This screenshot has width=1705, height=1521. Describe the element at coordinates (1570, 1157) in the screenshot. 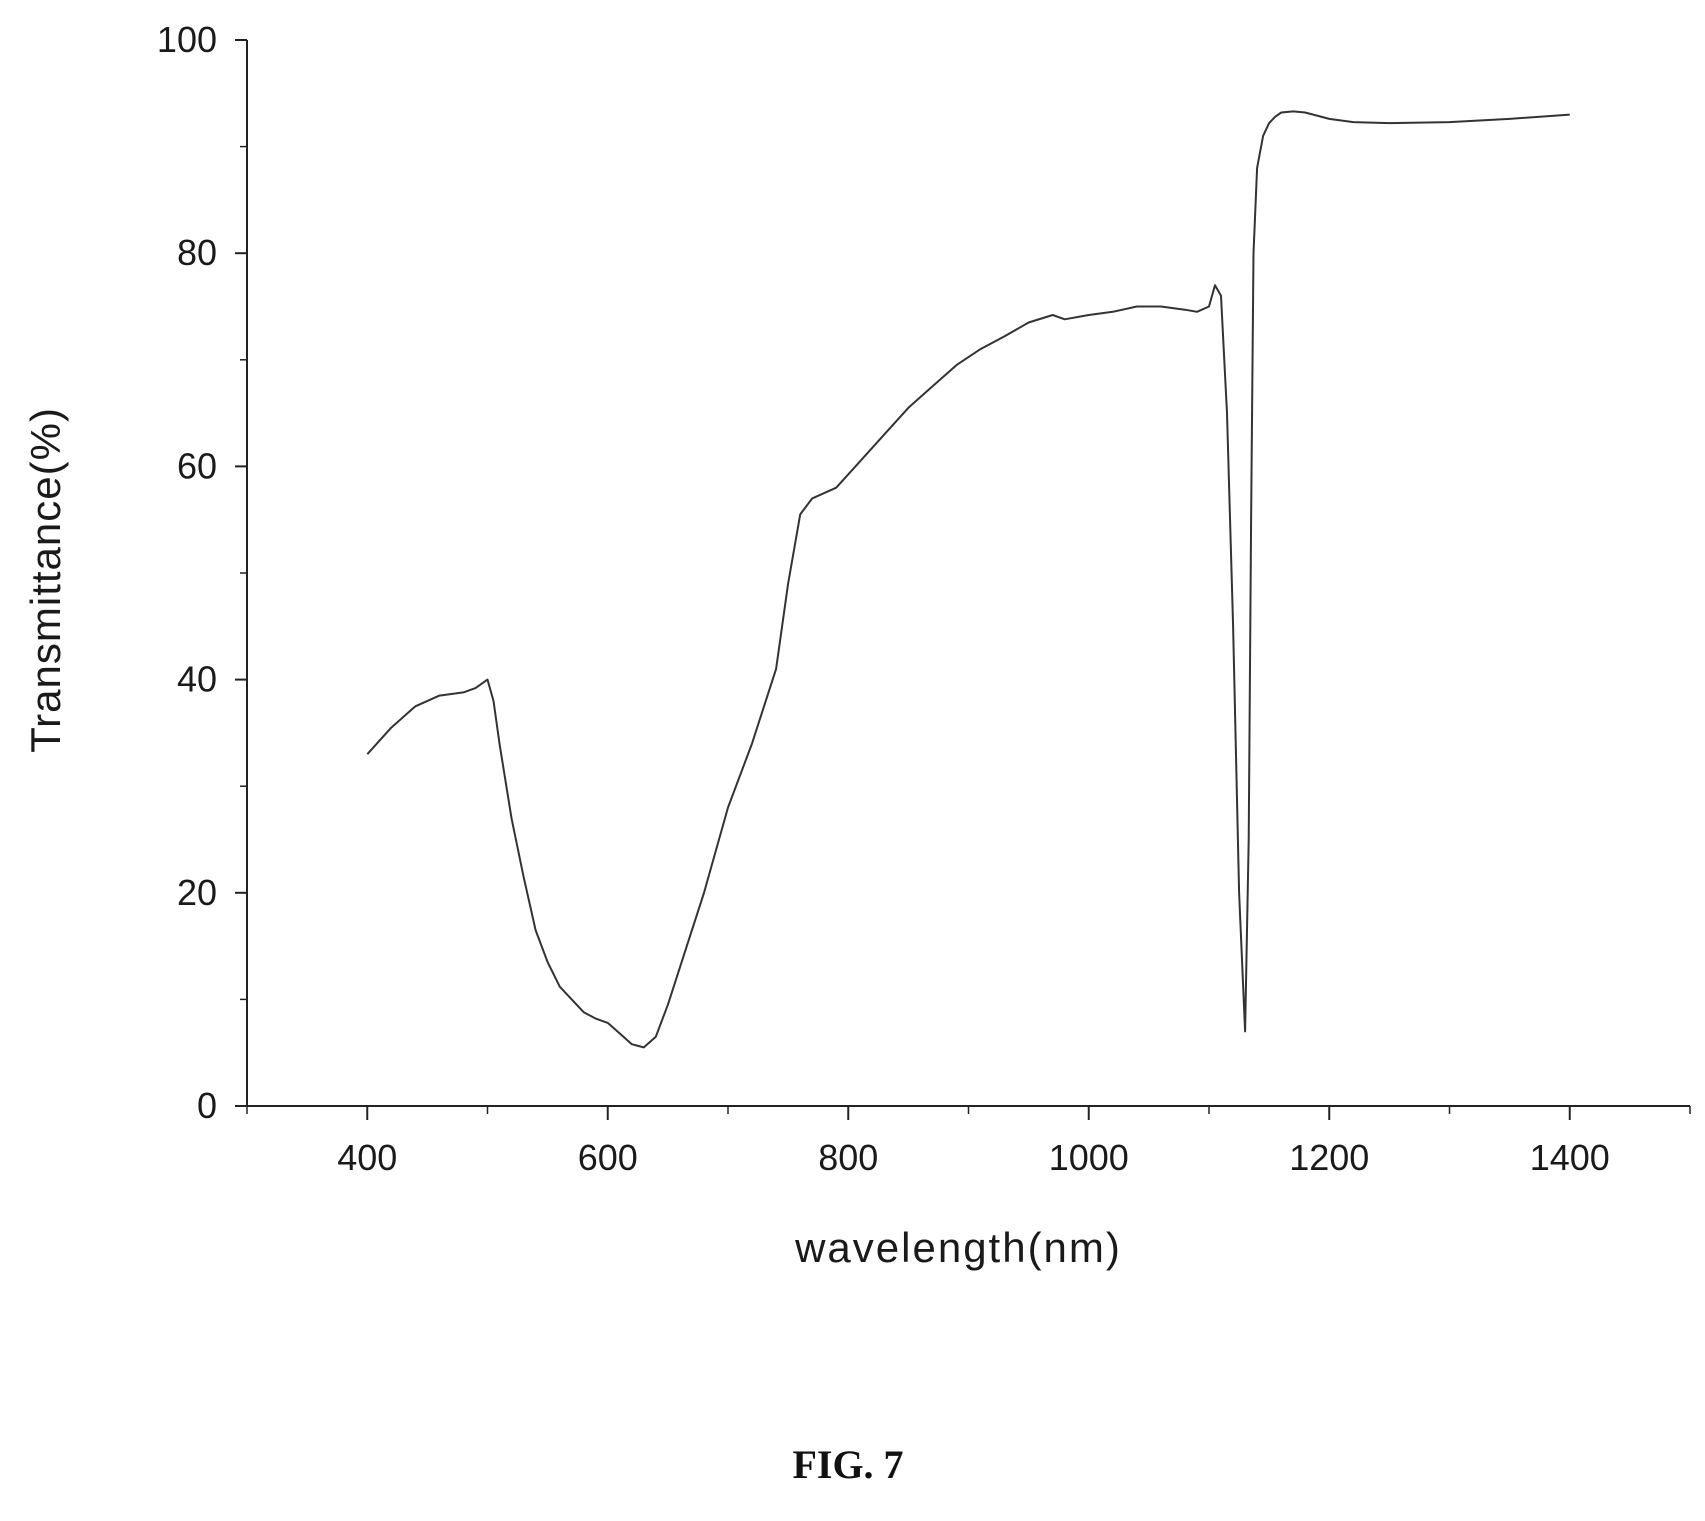

I see `x-tick-label: 1400` at that location.